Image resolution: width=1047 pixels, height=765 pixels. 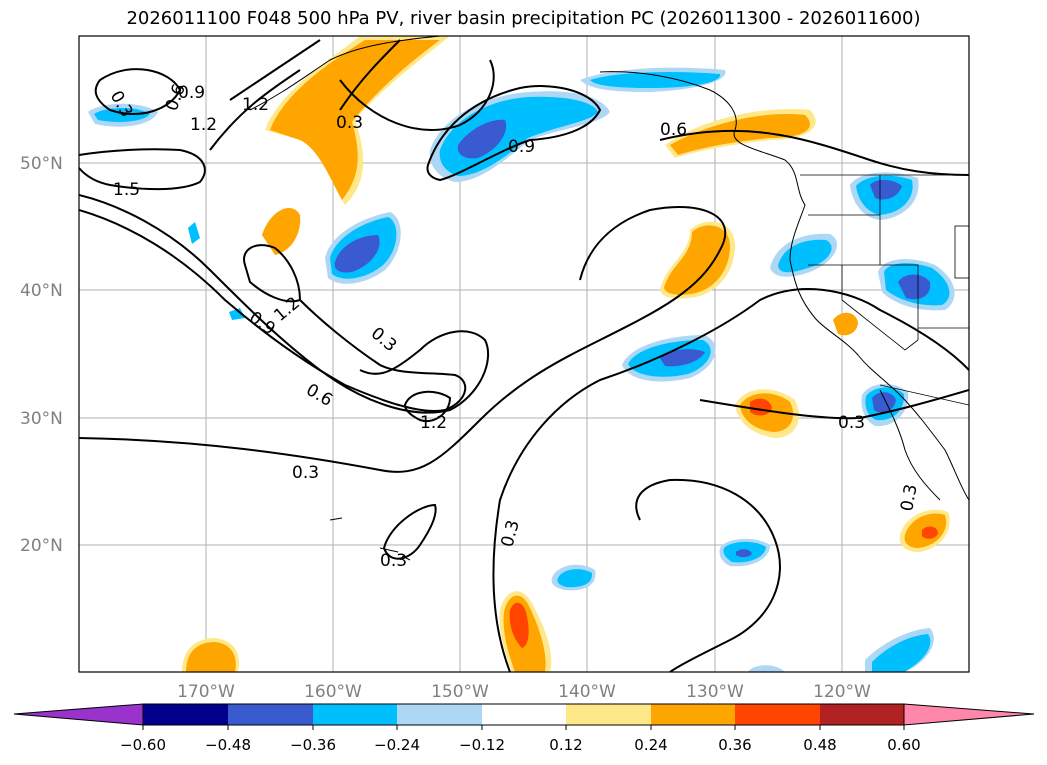 I want to click on latitude-labels: 50°N 40°N 30°N 20°N, so click(x=41, y=355).